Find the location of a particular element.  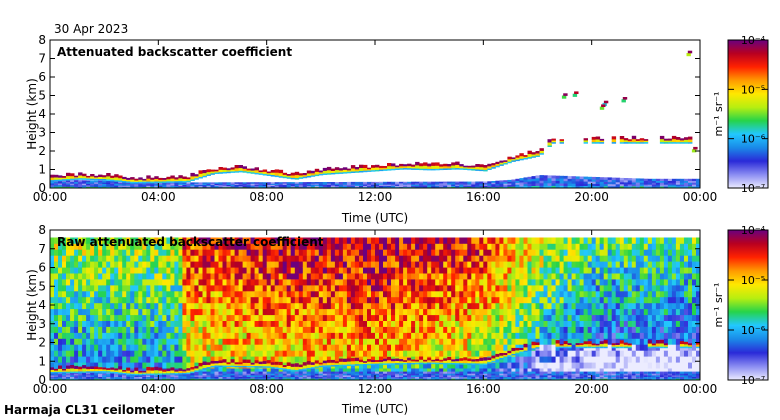

x-tick-label: 08:00 is located at coordinates (266, 197).